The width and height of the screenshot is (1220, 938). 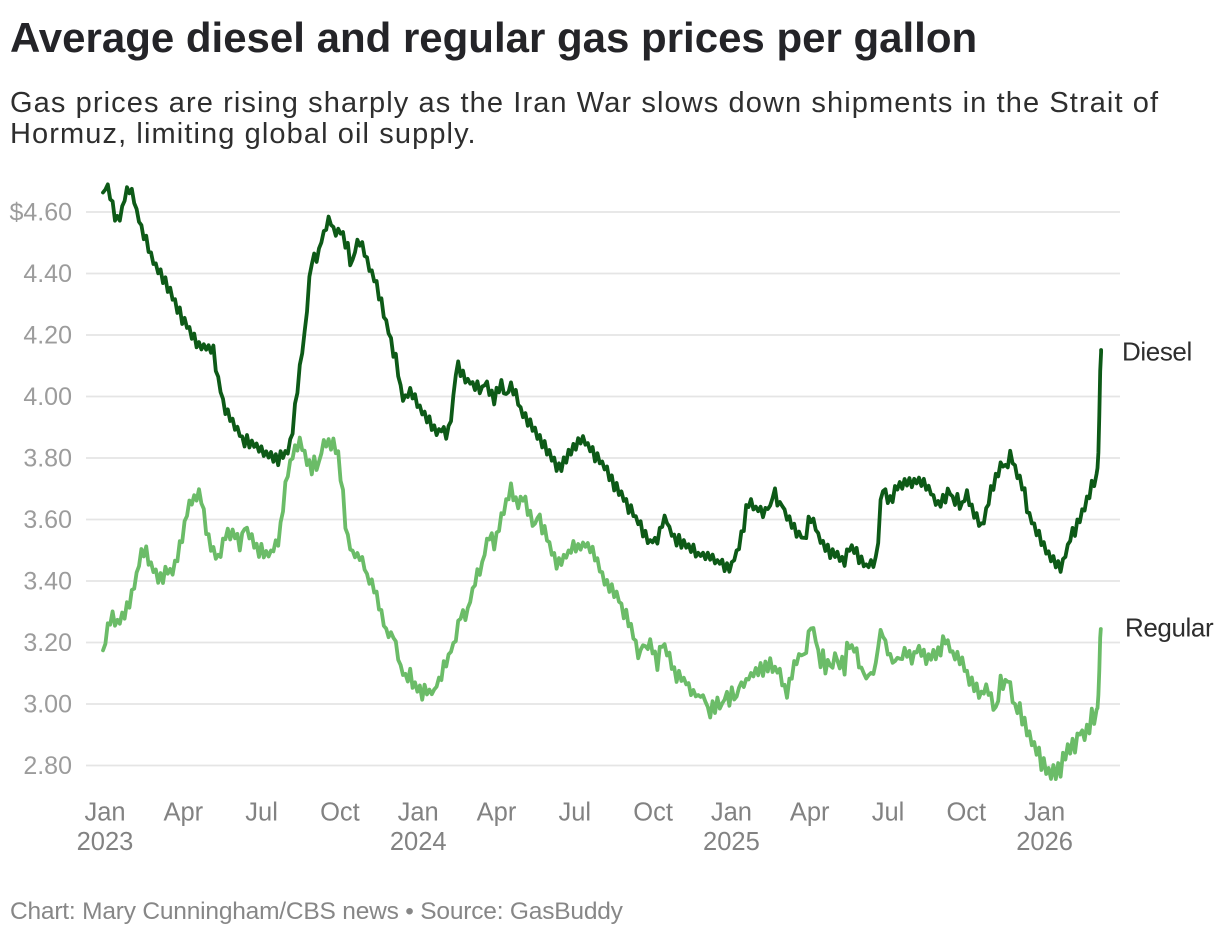 What do you see at coordinates (47, 274) in the screenshot?
I see `svg-text: 4.40` at bounding box center [47, 274].